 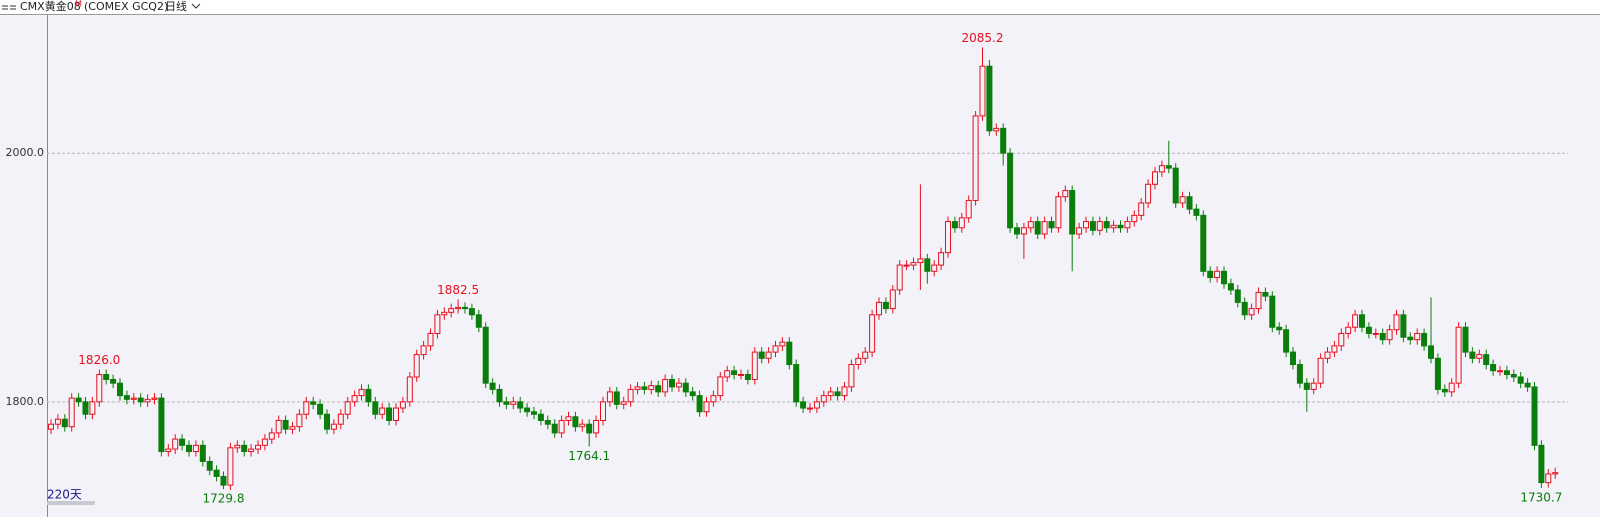 I want to click on extreme-label: 1729.8, so click(x=224, y=499).